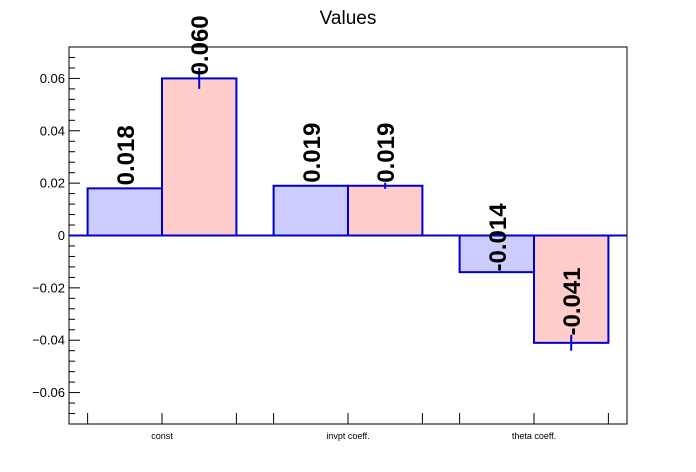 Image resolution: width=696 pixels, height=472 pixels. Describe the element at coordinates (52, 78) in the screenshot. I see `y-tick-label: 0.06` at that location.